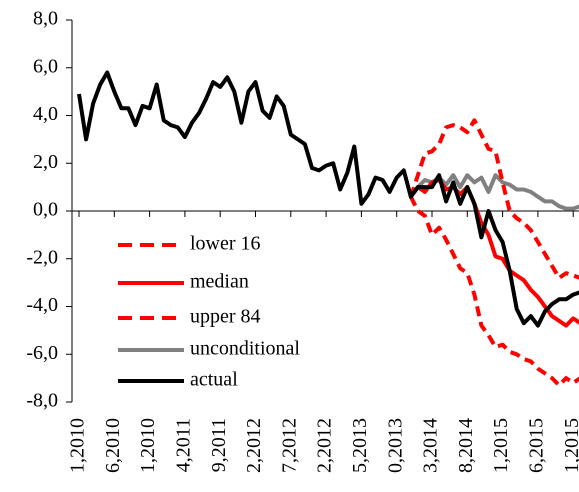  Describe the element at coordinates (42, 257) in the screenshot. I see `y-tick-label: -2,0` at that location.